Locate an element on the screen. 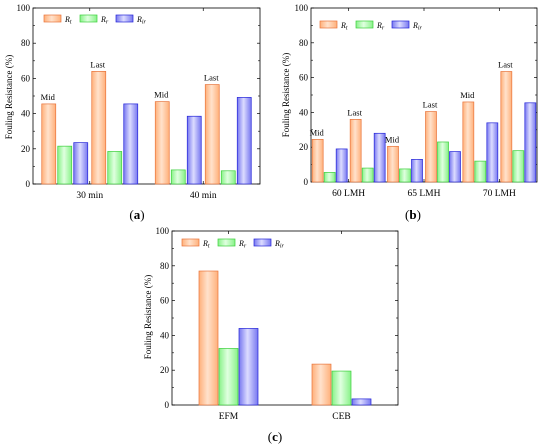 Image resolution: width=550 pixels, height=447 pixels. x-category-label: 65 LMH is located at coordinates (424, 194).